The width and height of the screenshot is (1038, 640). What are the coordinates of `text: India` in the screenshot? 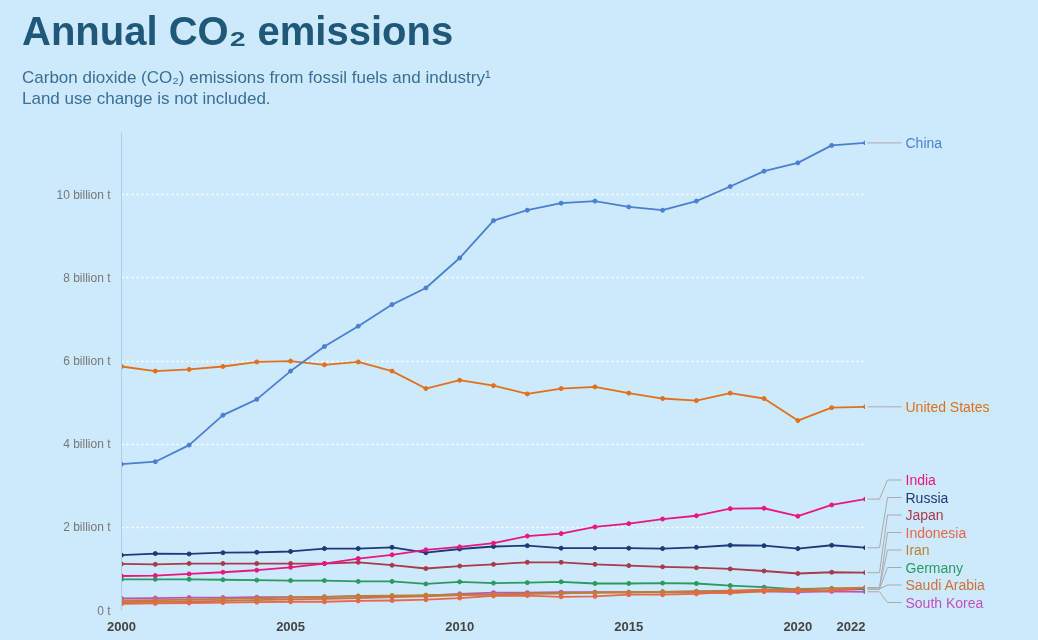 It's located at (921, 480).